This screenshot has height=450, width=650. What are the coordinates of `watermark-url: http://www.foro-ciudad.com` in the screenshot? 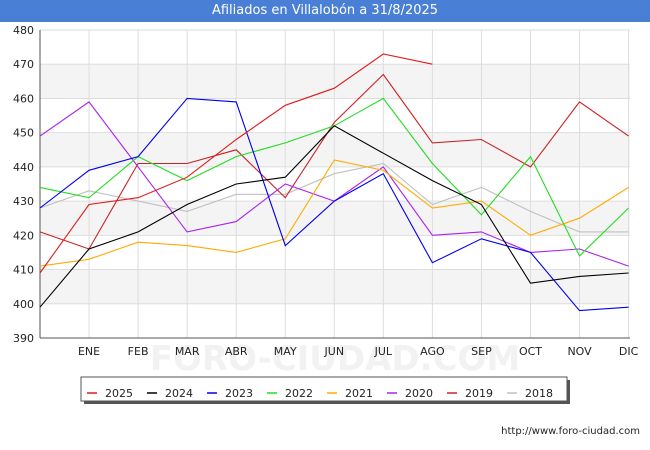 It's located at (570, 431).